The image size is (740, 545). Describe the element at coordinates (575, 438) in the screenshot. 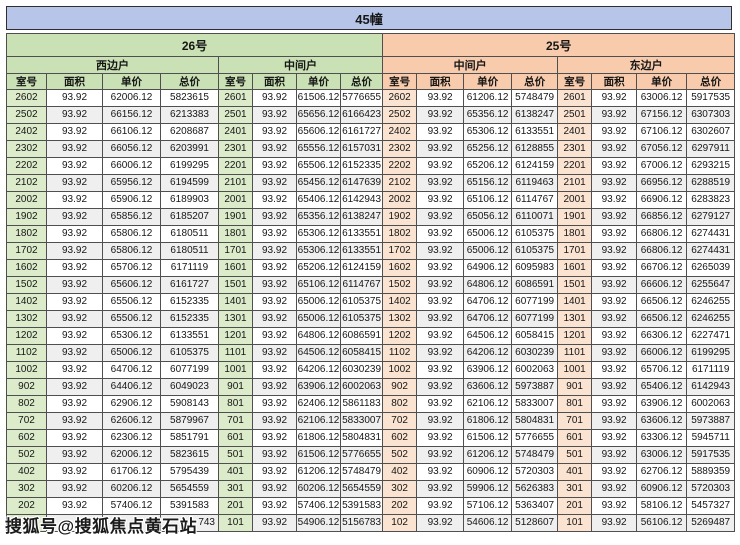

I see `room-number-cell: 601` at that location.